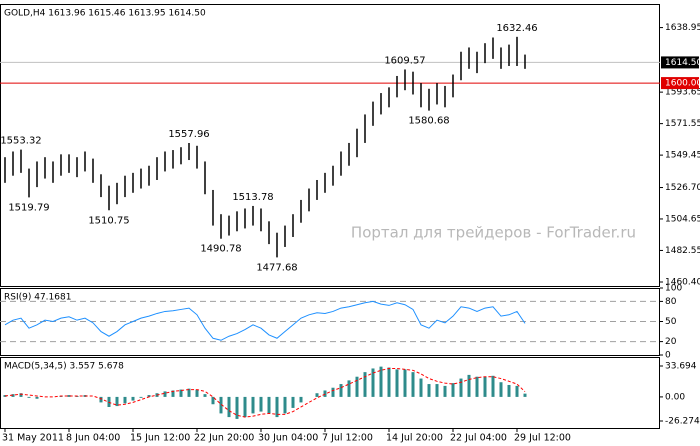 Image resolution: width=700 pixels, height=446 pixels. I want to click on level-label: 1614.50, so click(682, 63).